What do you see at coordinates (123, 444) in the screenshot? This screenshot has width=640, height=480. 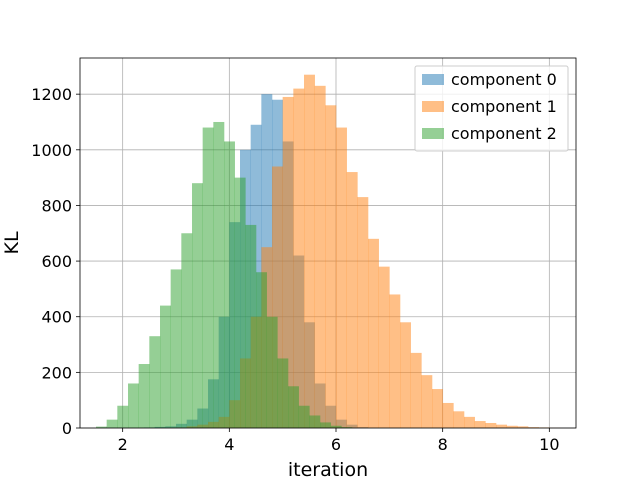 I see `x-tick-label: 2` at bounding box center [123, 444].